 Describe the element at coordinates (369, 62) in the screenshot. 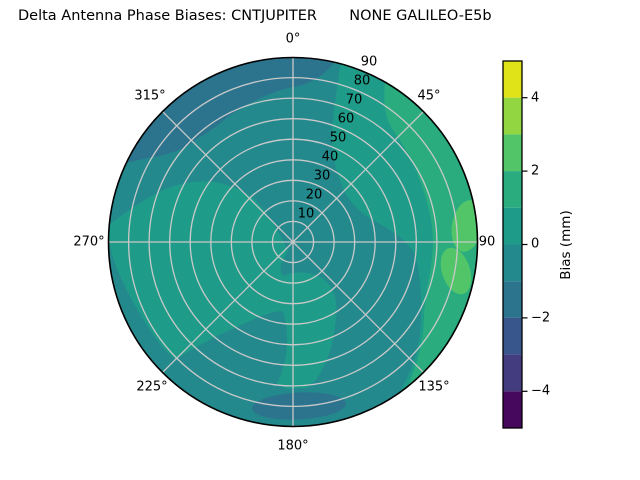

I see `radial-label-90: 90` at that location.